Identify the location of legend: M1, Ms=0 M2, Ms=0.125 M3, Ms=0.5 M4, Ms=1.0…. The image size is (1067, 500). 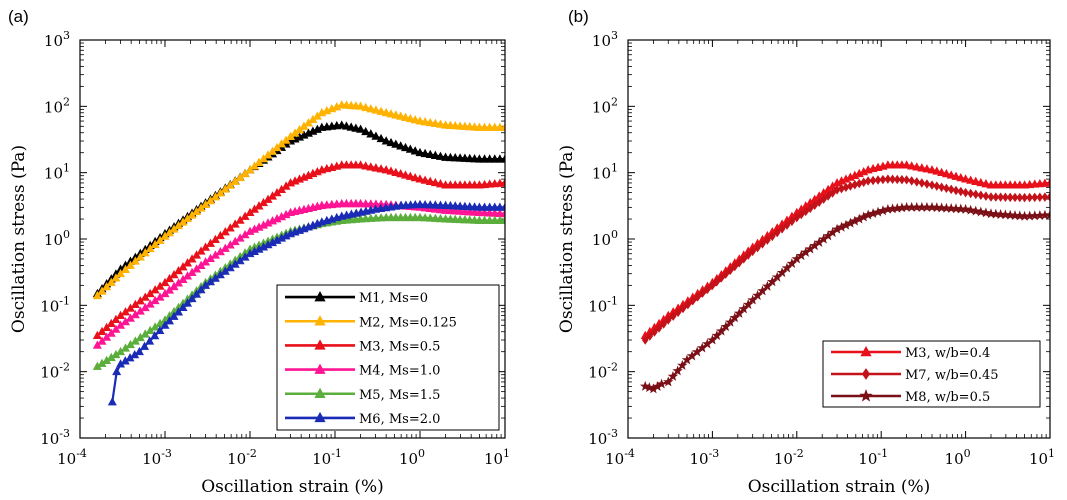
(388, 357).